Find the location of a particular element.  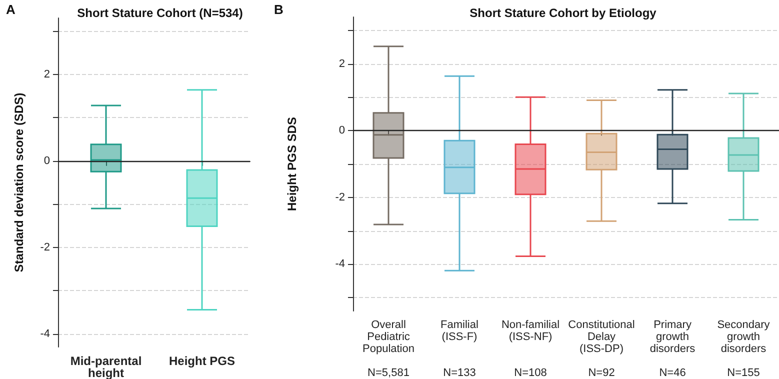

y-axis-title: Height PGS SDS is located at coordinates (292, 164).